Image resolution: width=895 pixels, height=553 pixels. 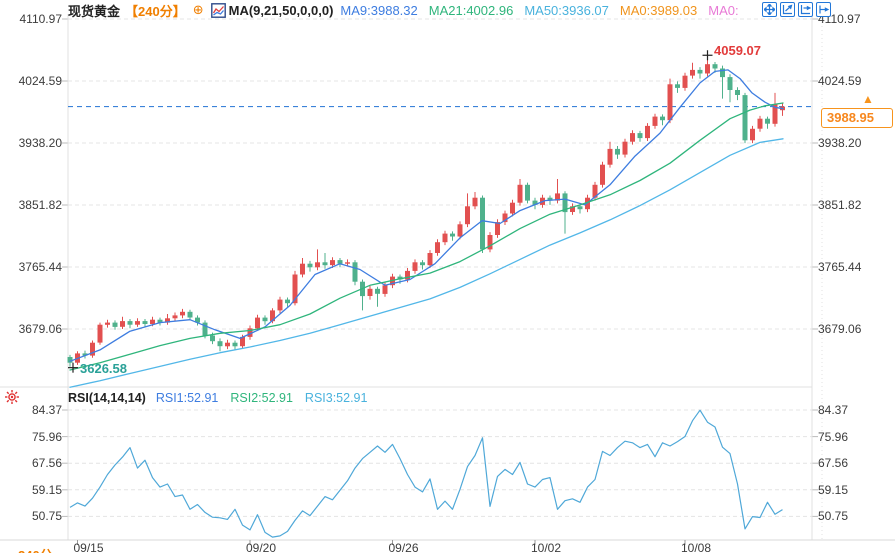 I want to click on zoom-y-axis-icon, so click(x=805, y=9).